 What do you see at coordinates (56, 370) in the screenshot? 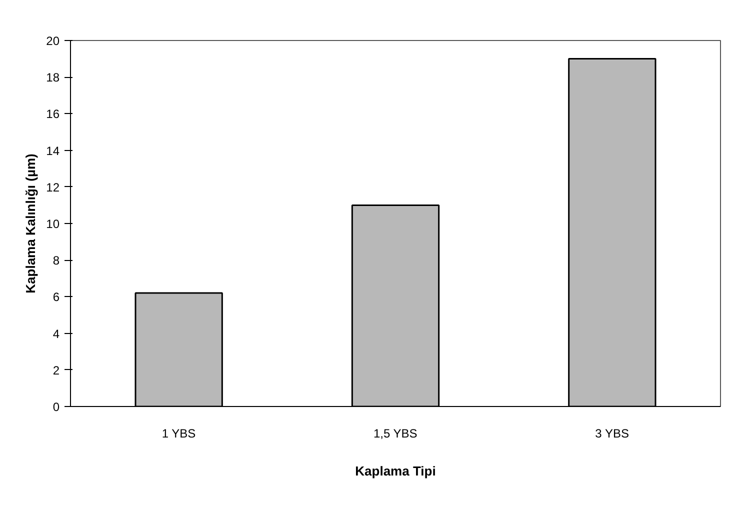
I see `y-tick-label: 2` at bounding box center [56, 370].